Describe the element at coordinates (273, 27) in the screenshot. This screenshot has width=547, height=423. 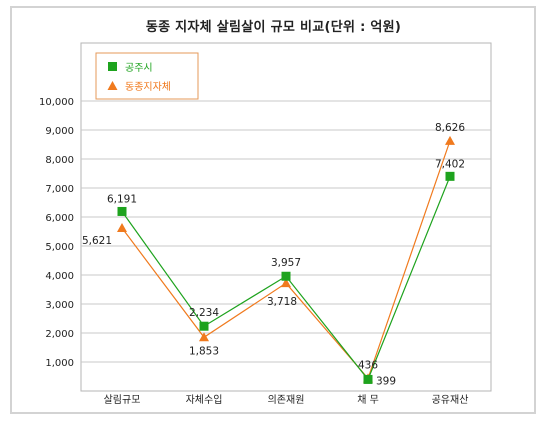
I see `chart-title: 동종 지자체 살림살이 규모 비교(단위 : 억원)` at that location.